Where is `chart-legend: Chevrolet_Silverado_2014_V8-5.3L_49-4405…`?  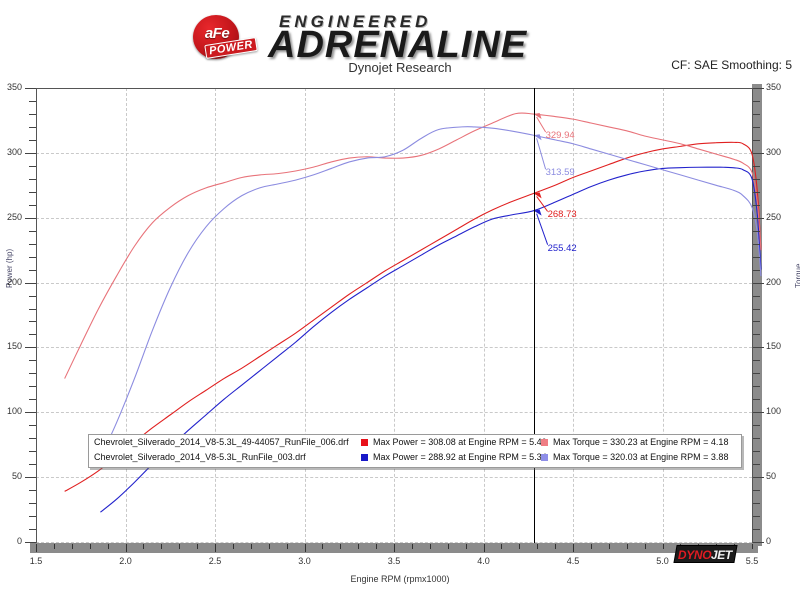
chart-legend: Chevrolet_Silverado_2014_V8-5.3L_49-4405… is located at coordinates (415, 451).